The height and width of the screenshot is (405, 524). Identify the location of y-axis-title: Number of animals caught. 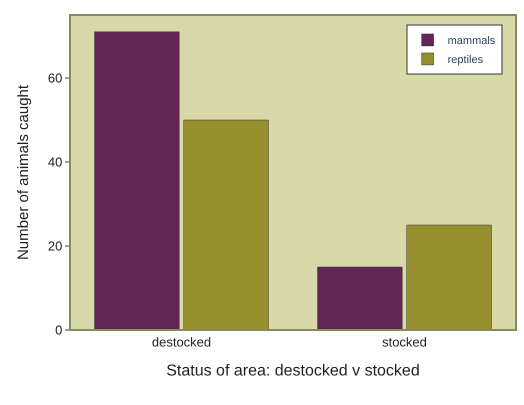
(23, 172).